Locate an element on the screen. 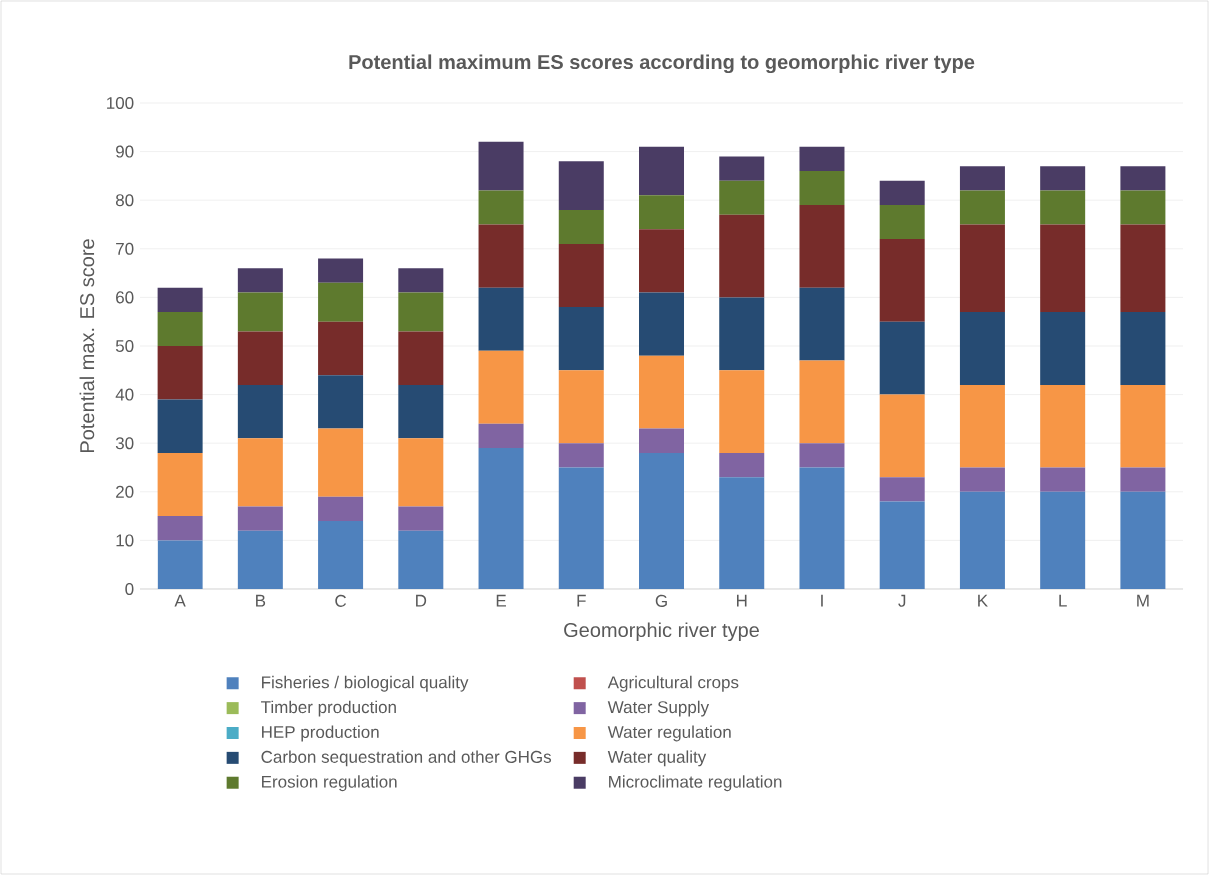 The height and width of the screenshot is (875, 1209). y-tick-label: 50 is located at coordinates (124, 346).